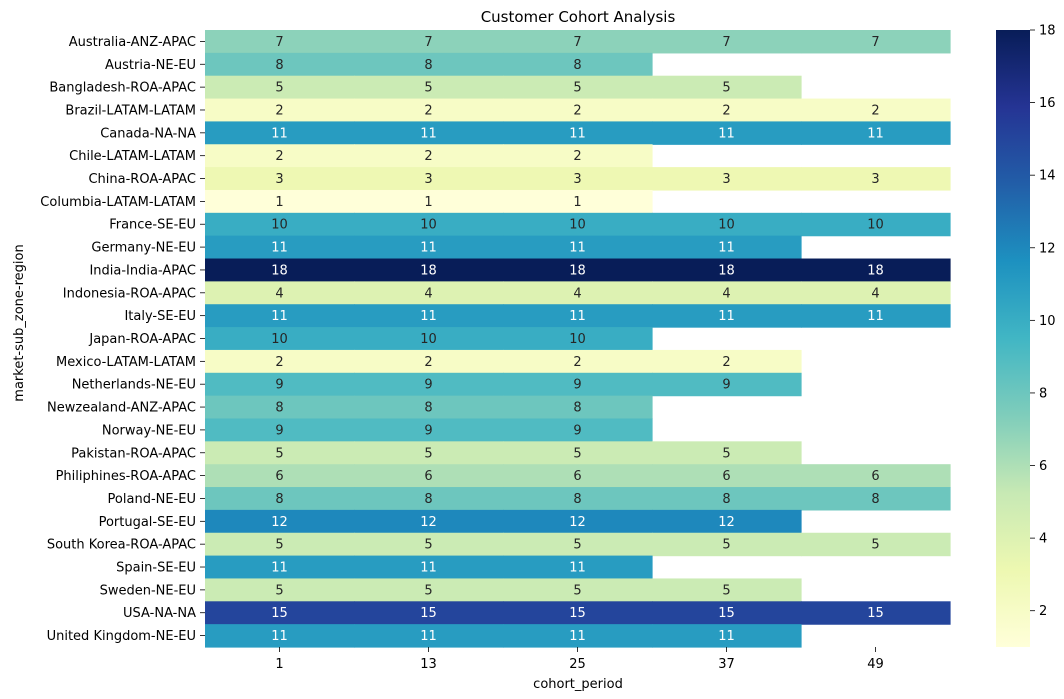 This screenshot has width=1064, height=699. I want to click on y-tick-label: Chile-LATAM-LATAM, so click(132, 156).